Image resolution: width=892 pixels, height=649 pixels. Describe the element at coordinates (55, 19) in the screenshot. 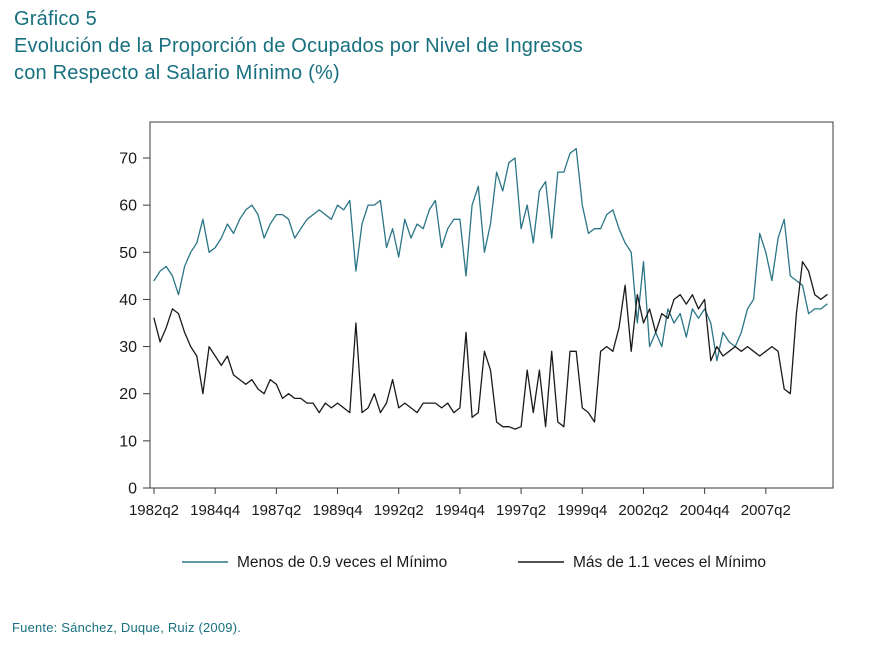

I see `chart-kicker: Gráfico 5` at that location.